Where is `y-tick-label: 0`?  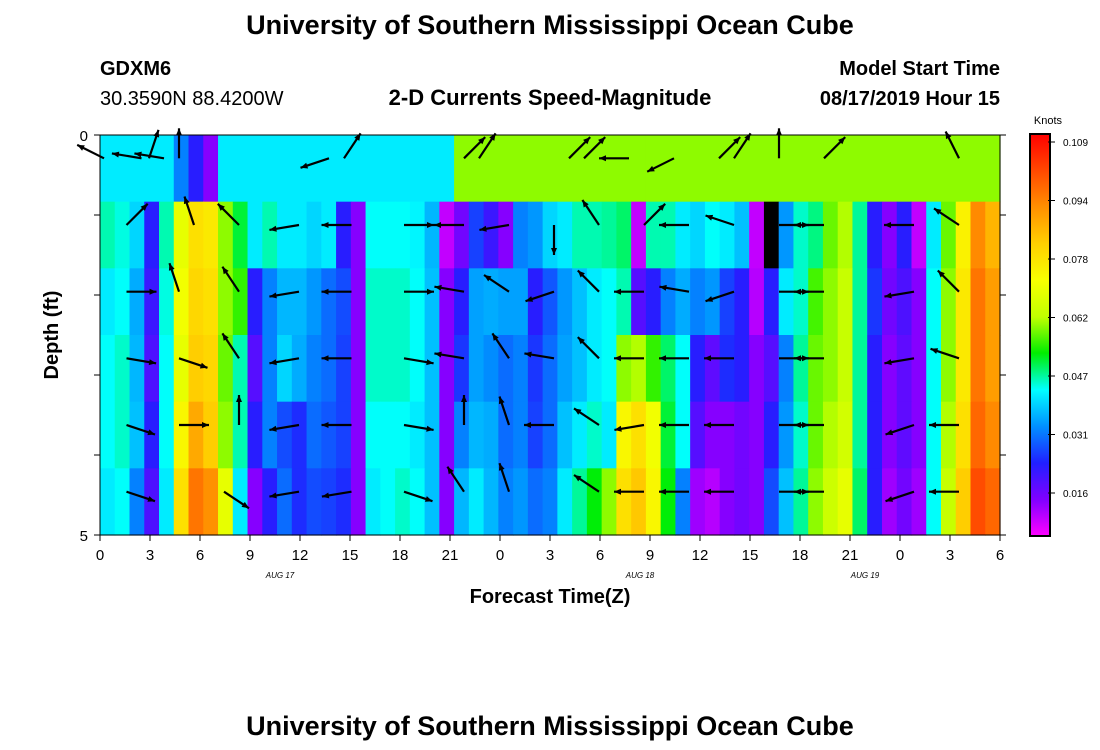 y-tick-label: 0 is located at coordinates (84, 136).